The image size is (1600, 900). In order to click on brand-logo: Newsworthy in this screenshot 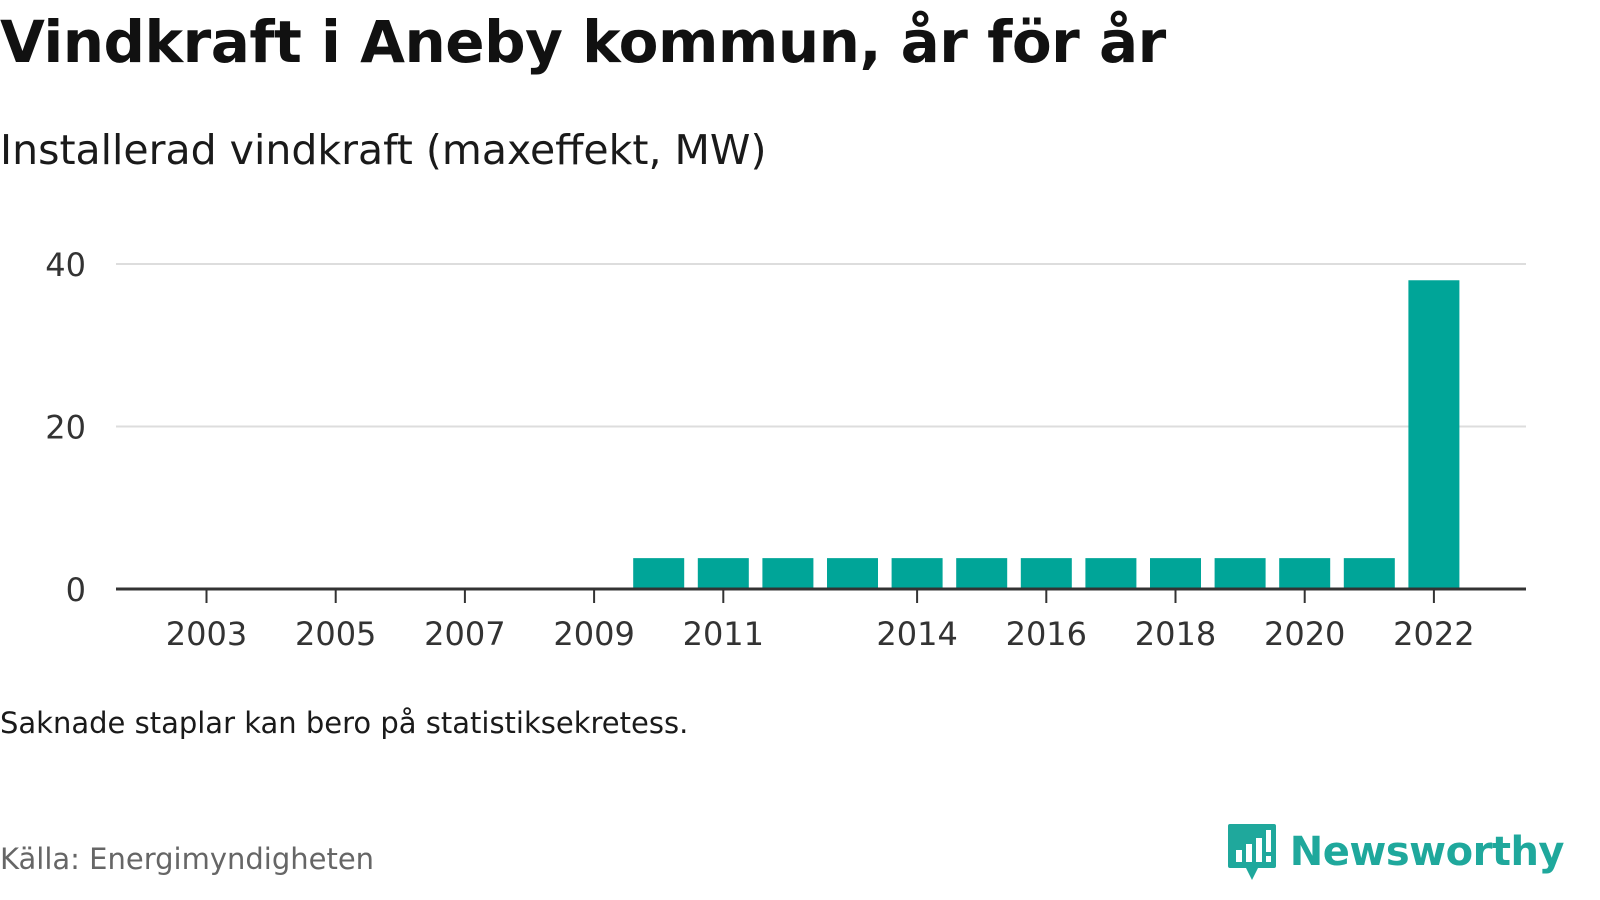, I will do `click(1395, 852)`.